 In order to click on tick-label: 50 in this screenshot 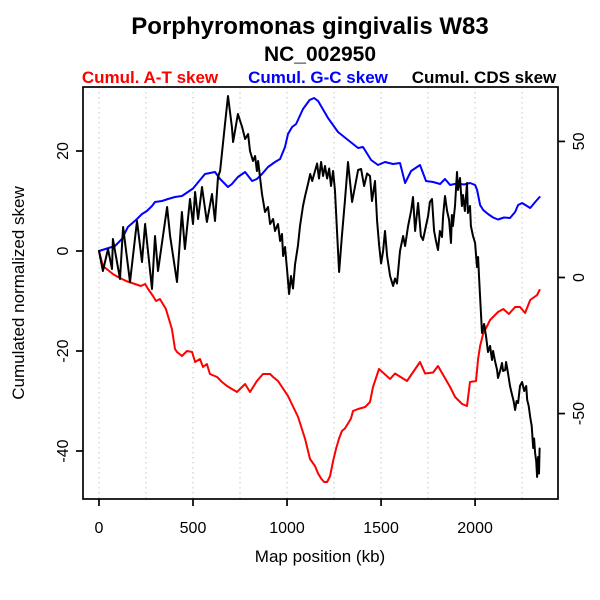, I will do `click(579, 141)`.